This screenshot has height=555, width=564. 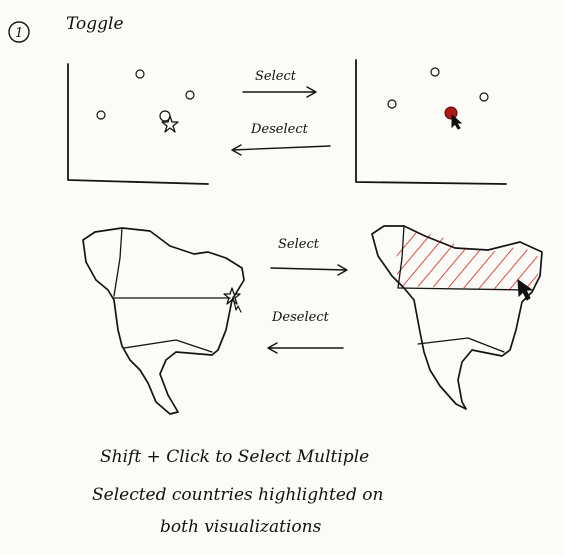 I want to click on section-number-circle, so click(x=19, y=32).